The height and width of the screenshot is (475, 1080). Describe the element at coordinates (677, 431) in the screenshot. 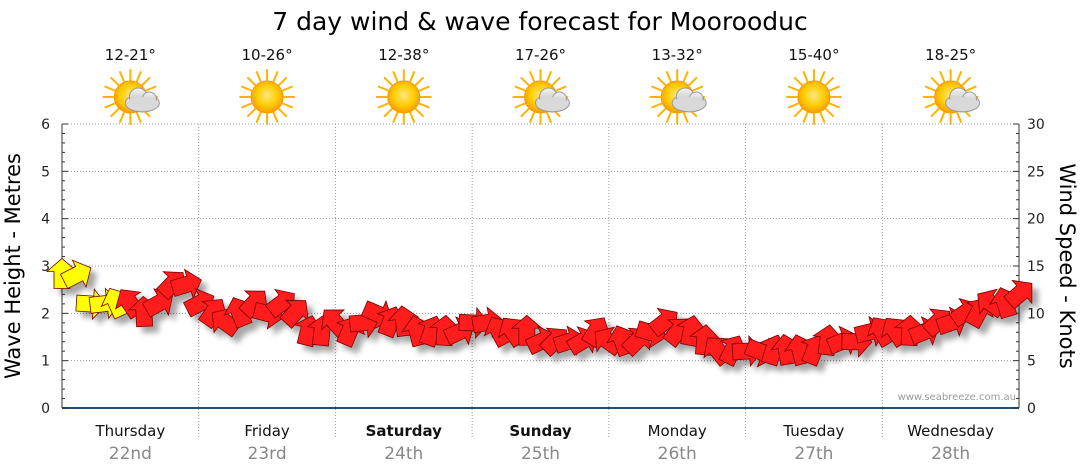

I see `day-name-label: Monday` at that location.